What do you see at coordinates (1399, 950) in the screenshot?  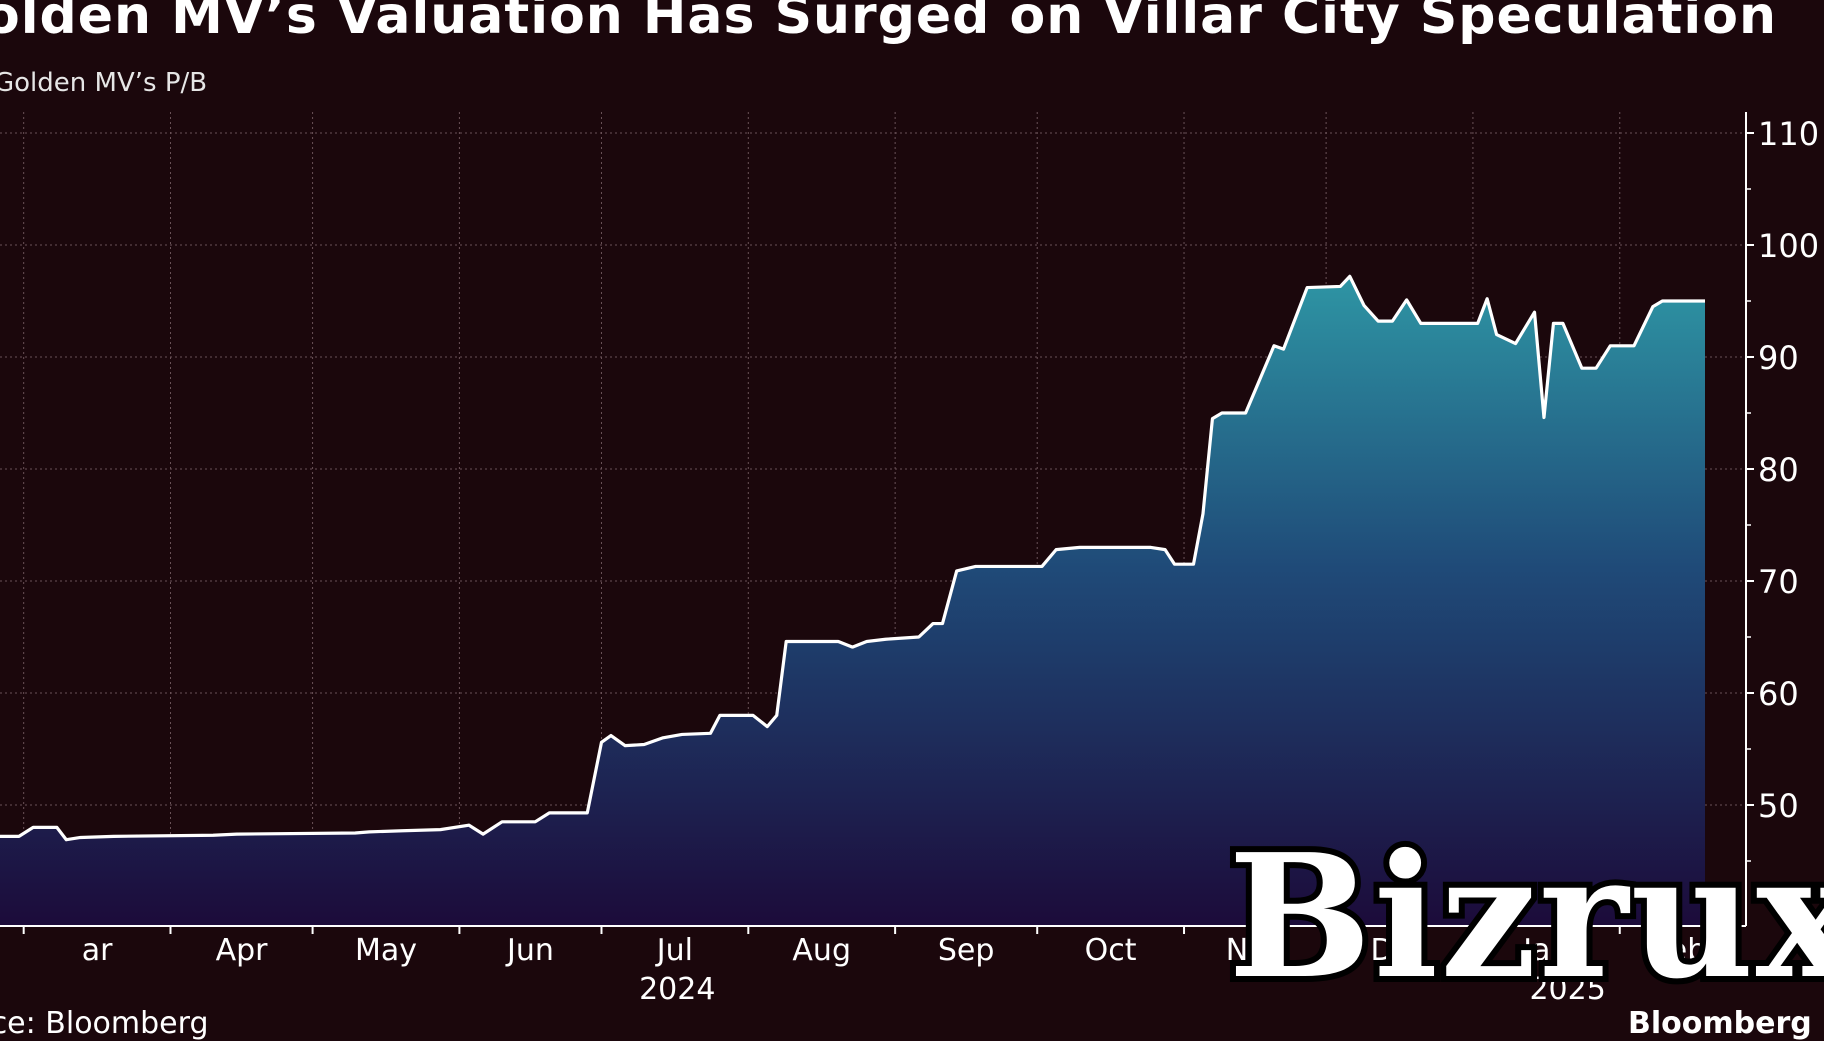 I see `x-tick-label: Dec` at bounding box center [1399, 950].